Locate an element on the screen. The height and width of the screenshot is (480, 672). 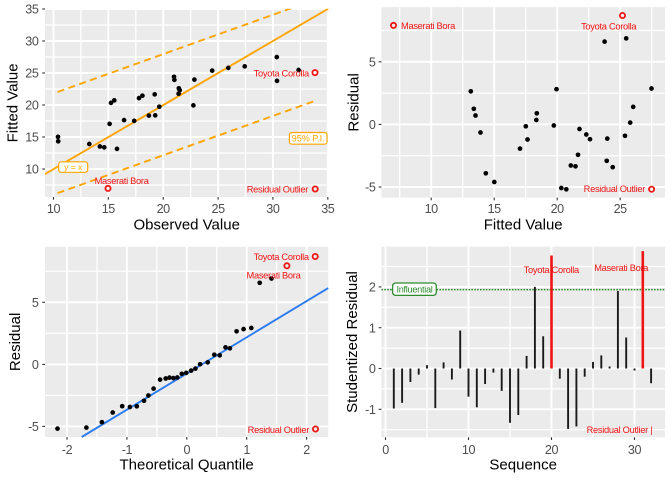
svg-text: -2 is located at coordinates (67, 450).